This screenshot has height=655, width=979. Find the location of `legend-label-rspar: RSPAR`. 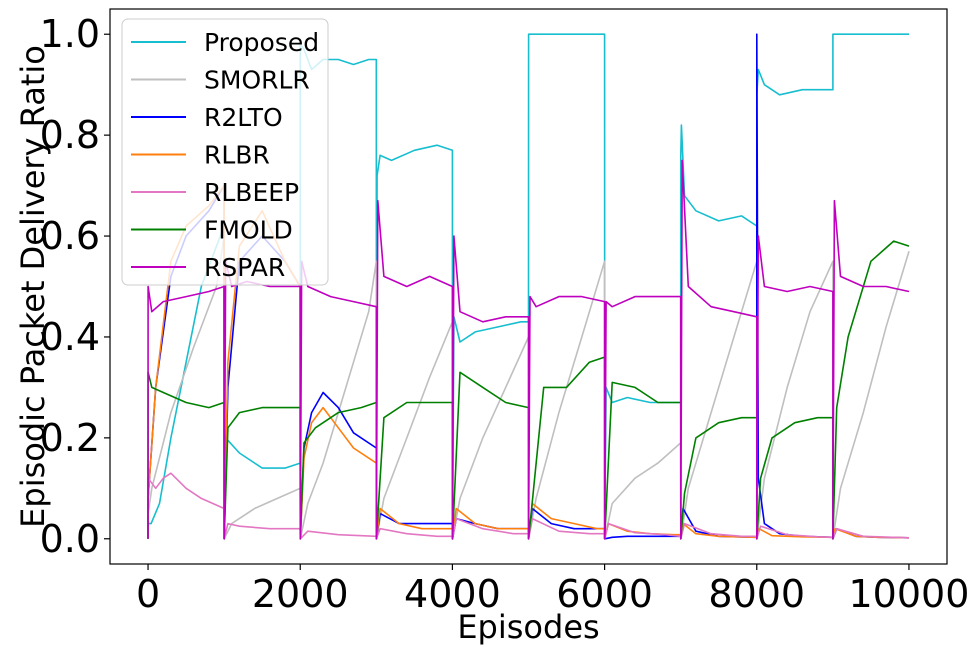

legend-label-rspar: RSPAR is located at coordinates (244, 267).